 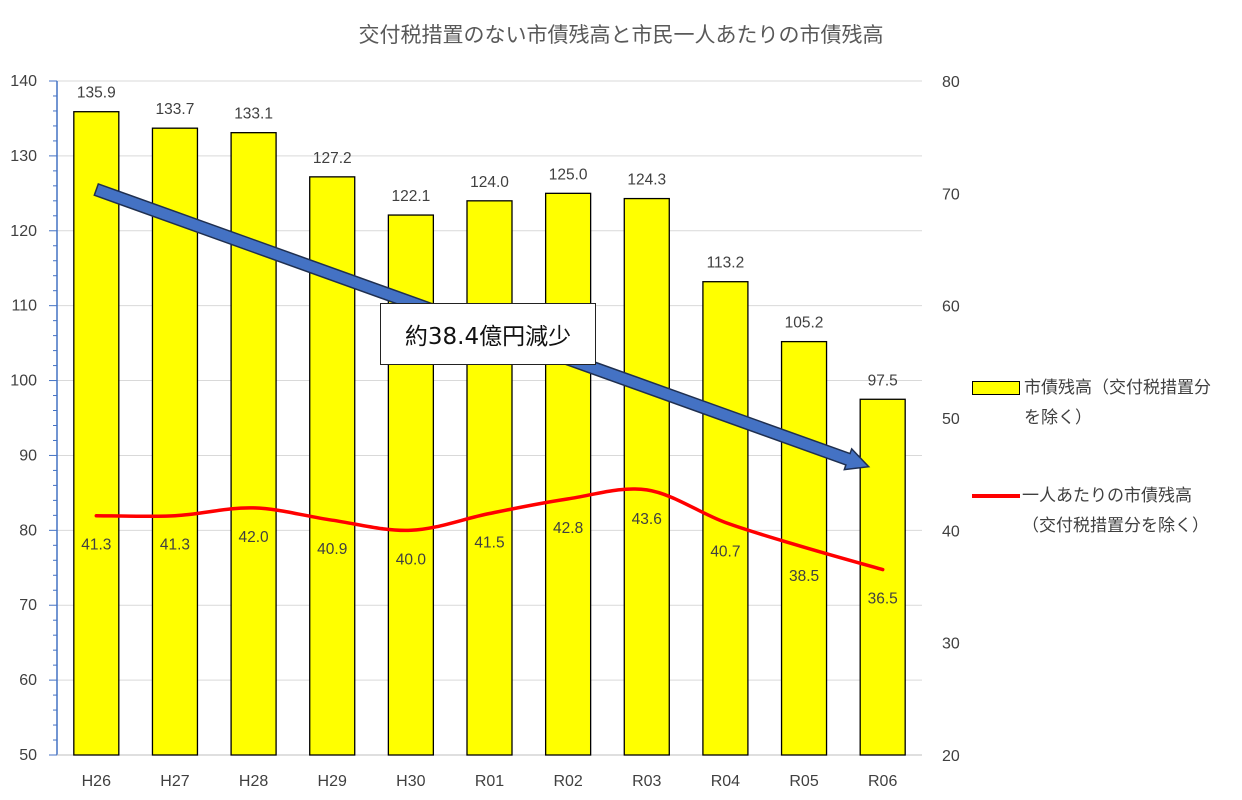 What do you see at coordinates (1115, 526) in the screenshot?
I see `legend-line-label-2: （交付税措置分を除く）` at bounding box center [1115, 526].